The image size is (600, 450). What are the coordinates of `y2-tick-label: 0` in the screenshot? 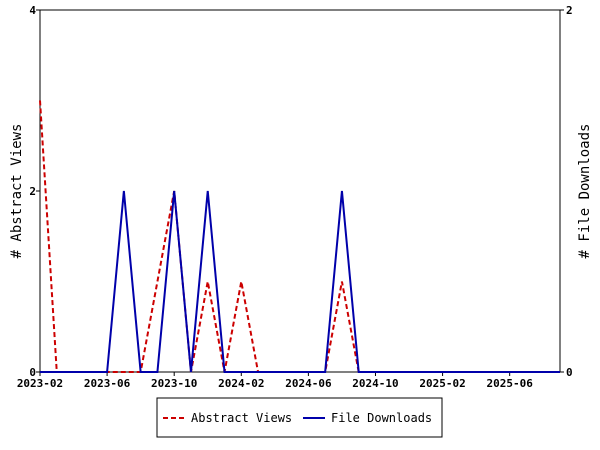 It's located at (569, 372).